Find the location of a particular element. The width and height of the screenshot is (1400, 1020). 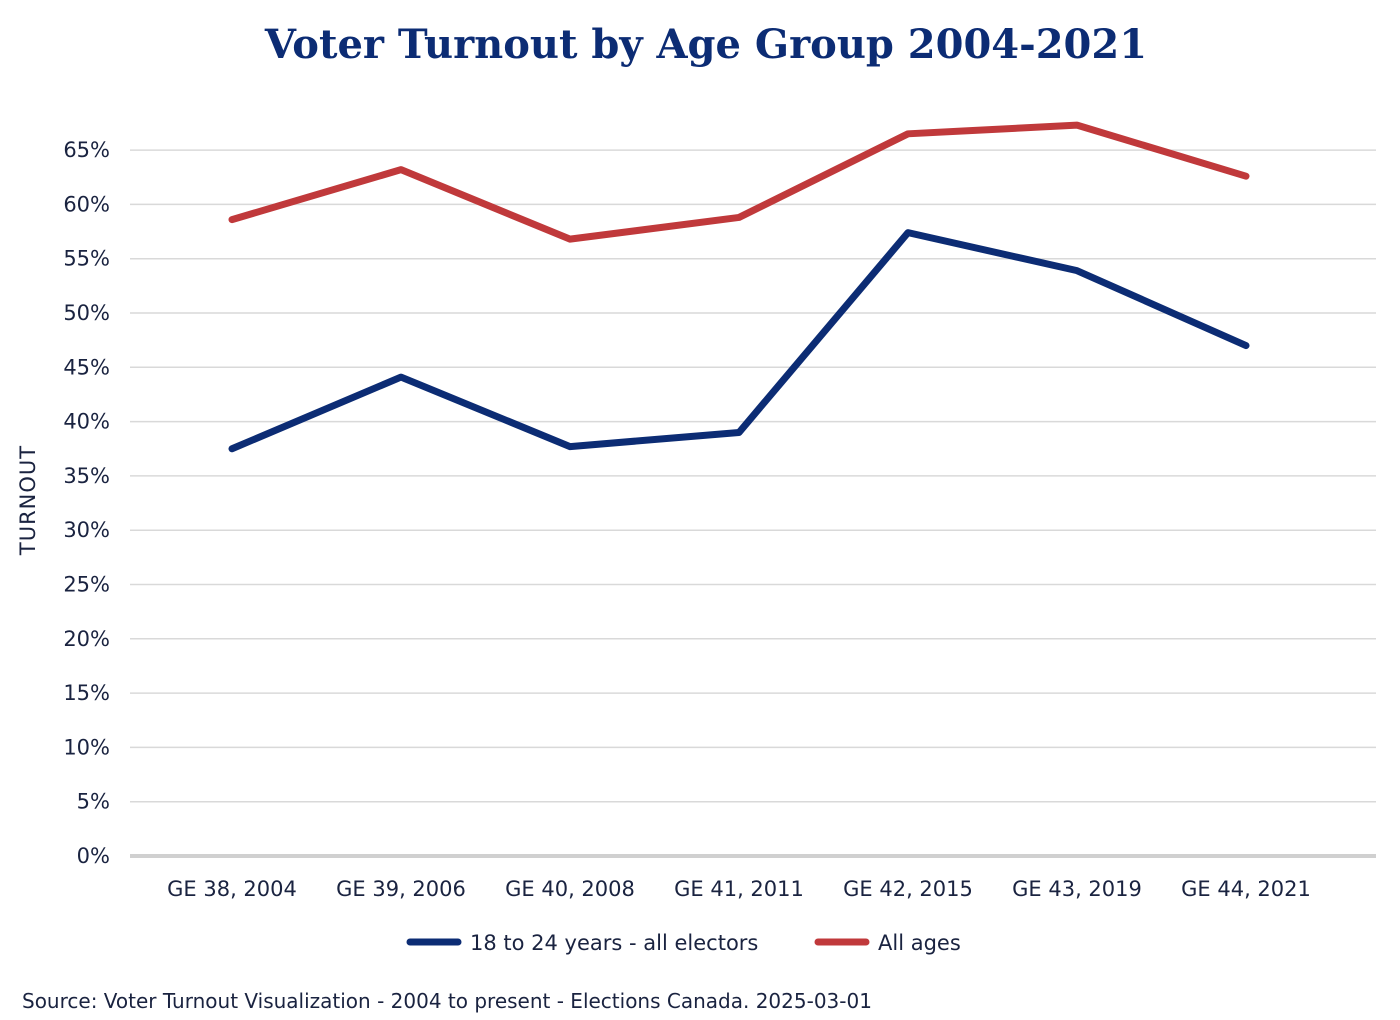

y-tick-label: 55% is located at coordinates (86, 259).